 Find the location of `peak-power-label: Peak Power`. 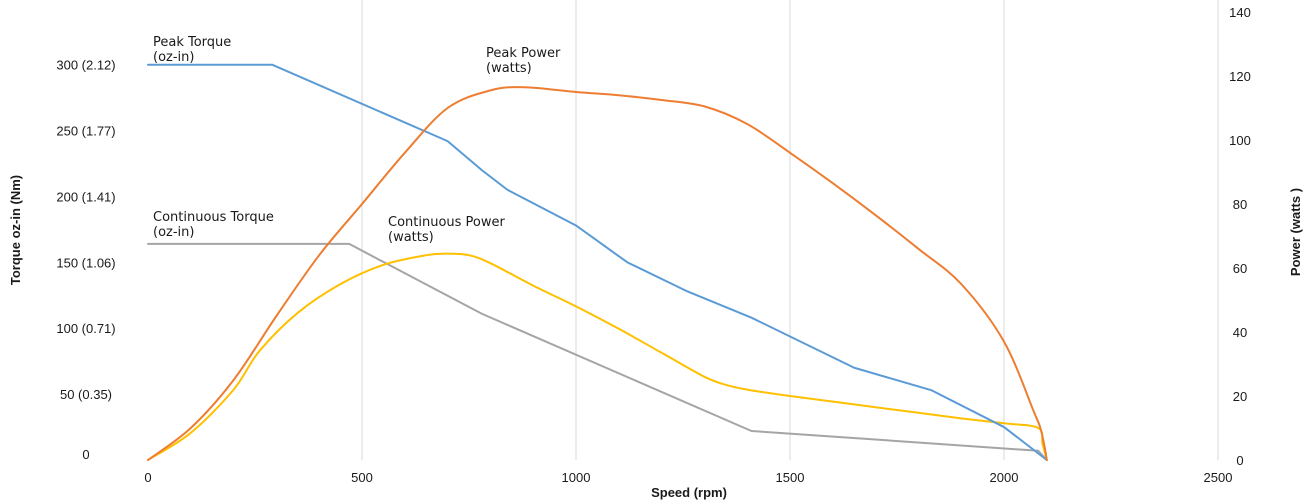

peak-power-label: Peak Power is located at coordinates (523, 53).